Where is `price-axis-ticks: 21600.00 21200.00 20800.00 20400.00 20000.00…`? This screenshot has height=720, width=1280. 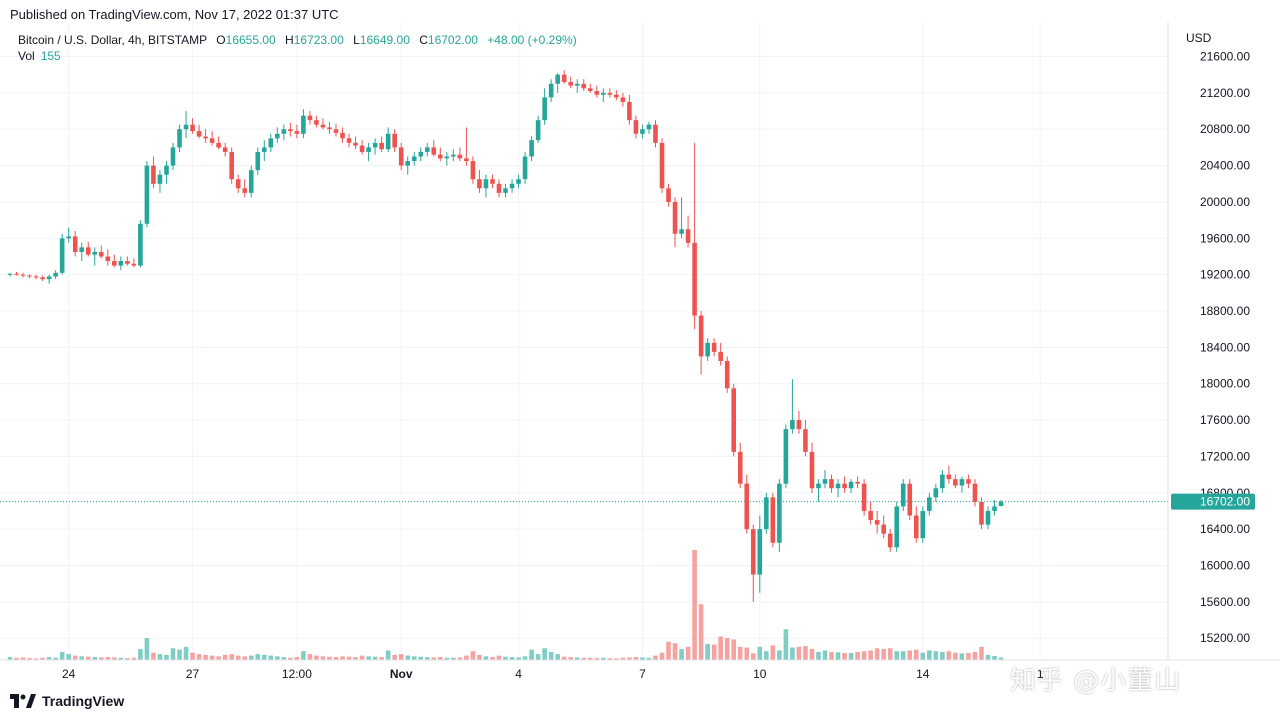 price-axis-ticks: 21600.00 21200.00 20800.00 20400.00 20000.00… is located at coordinates (1225, 348).